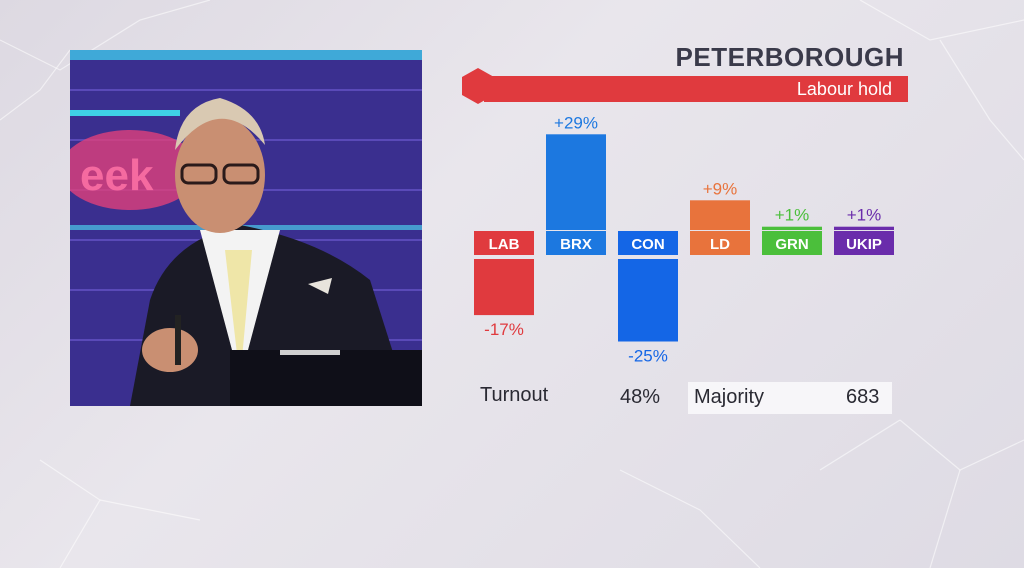  I want to click on party-label-box-brx, so click(576, 244).